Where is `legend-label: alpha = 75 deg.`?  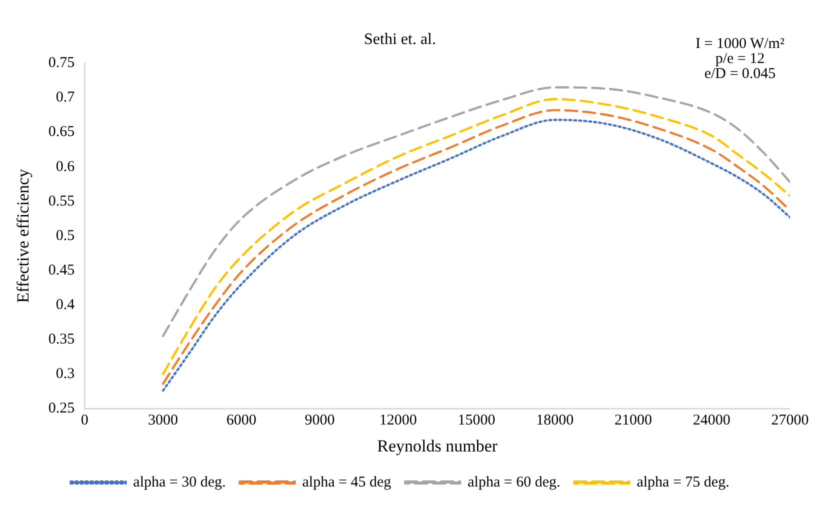 legend-label: alpha = 75 deg. is located at coordinates (683, 482).